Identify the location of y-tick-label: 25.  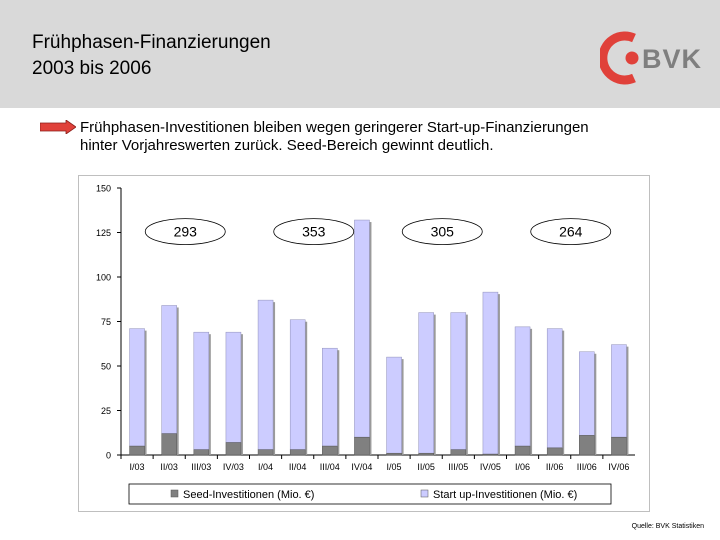
(106, 411).